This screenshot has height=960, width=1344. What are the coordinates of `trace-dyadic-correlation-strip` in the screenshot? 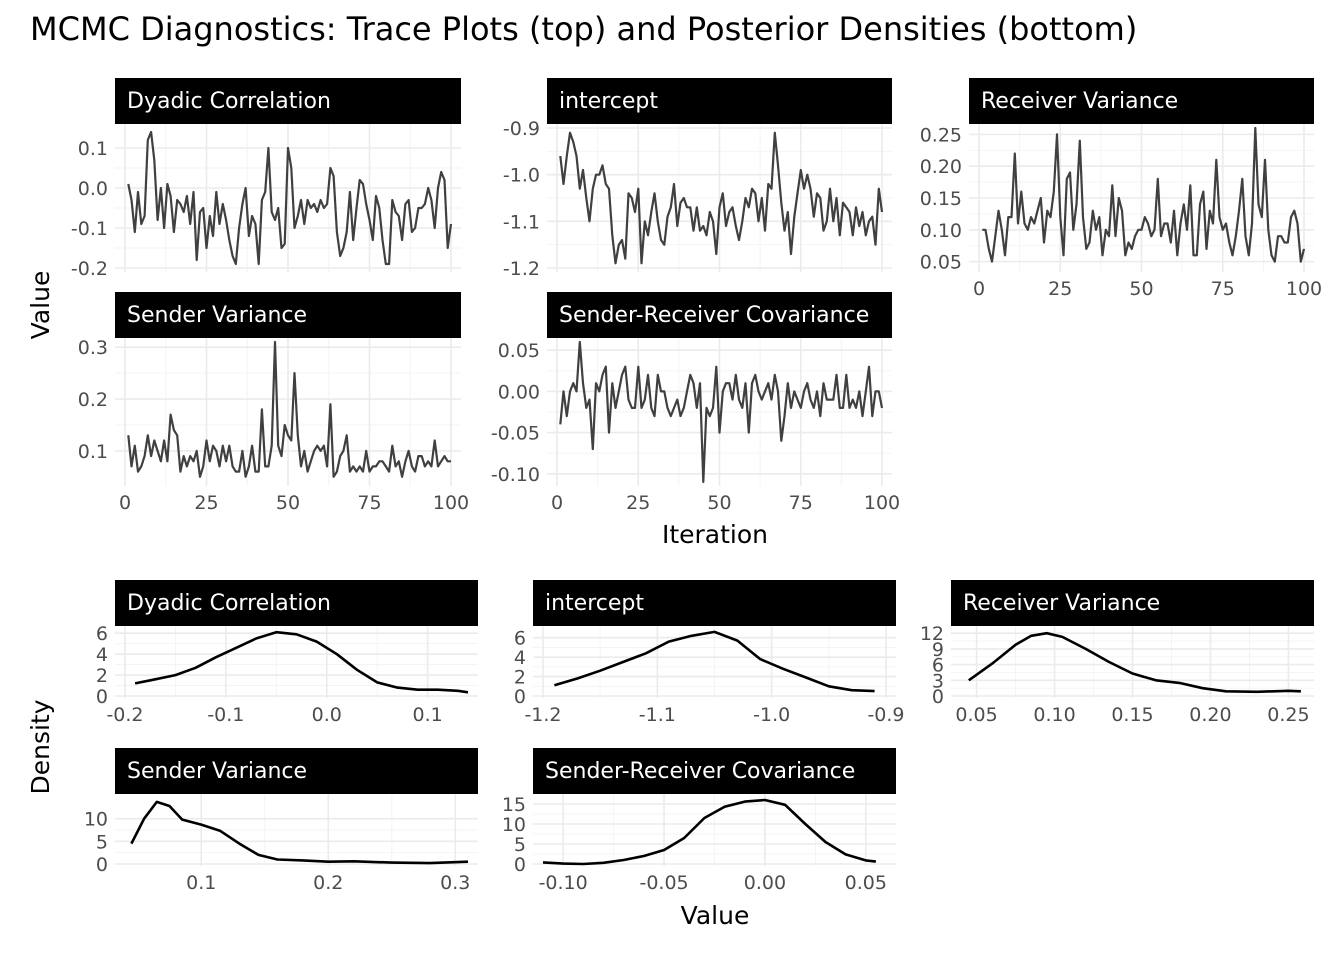 It's located at (288, 101).